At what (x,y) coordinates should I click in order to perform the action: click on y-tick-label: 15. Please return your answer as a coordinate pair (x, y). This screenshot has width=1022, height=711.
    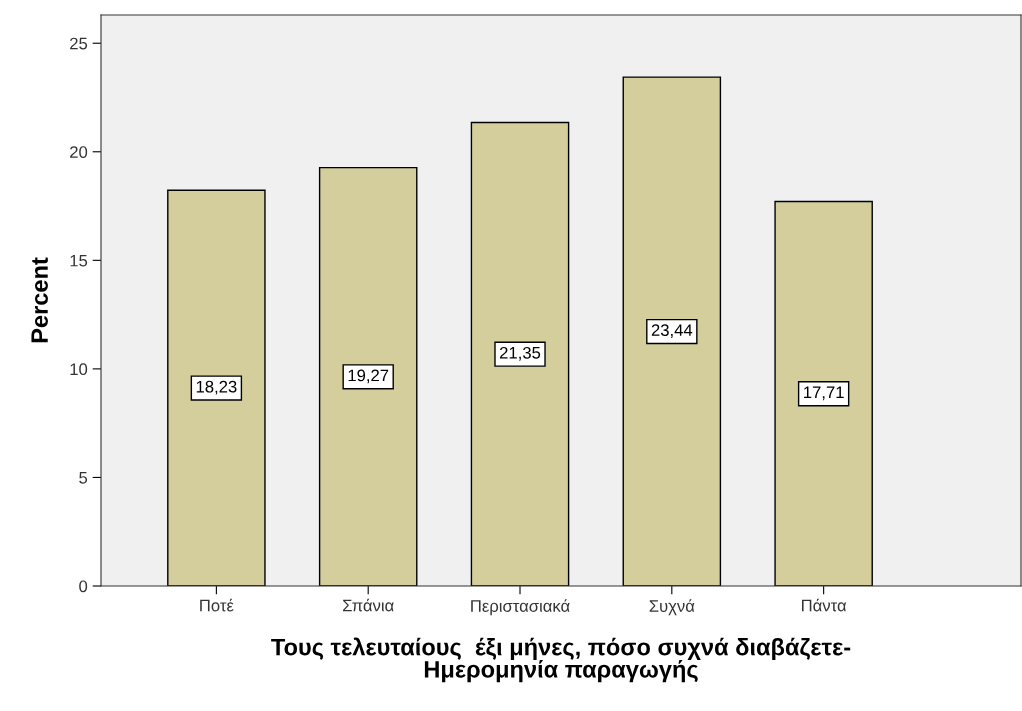
    Looking at the image, I should click on (79, 260).